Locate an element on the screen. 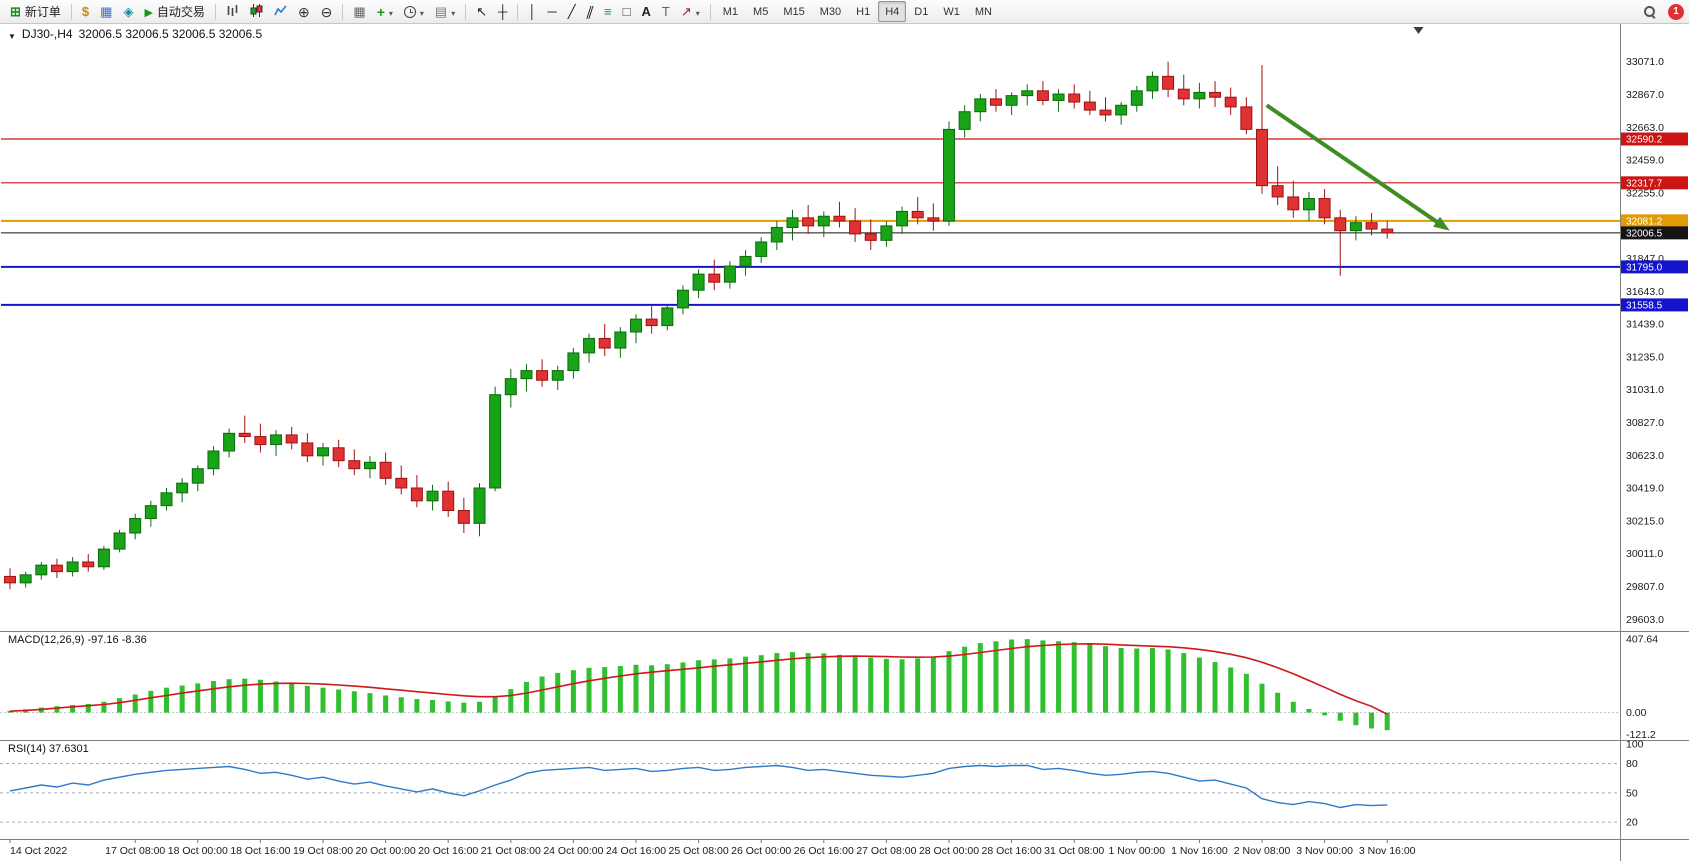  zoom-out-icon is located at coordinates (327, 12).